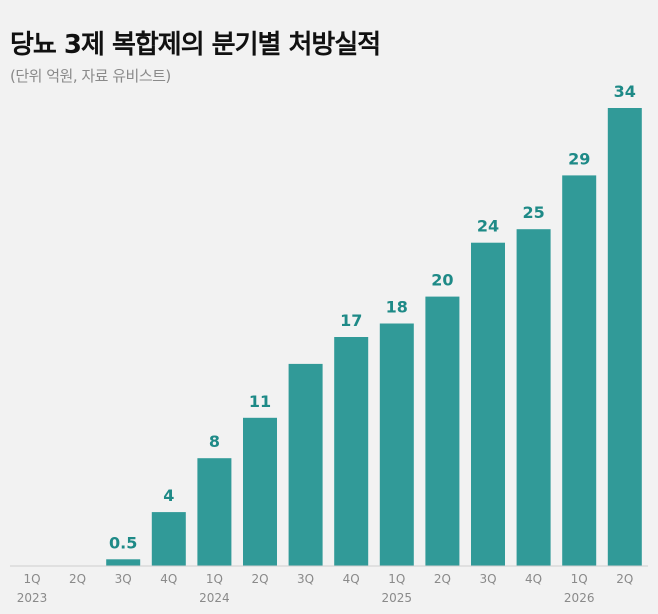  What do you see at coordinates (442, 280) in the screenshot?
I see `value-label: 20` at bounding box center [442, 280].